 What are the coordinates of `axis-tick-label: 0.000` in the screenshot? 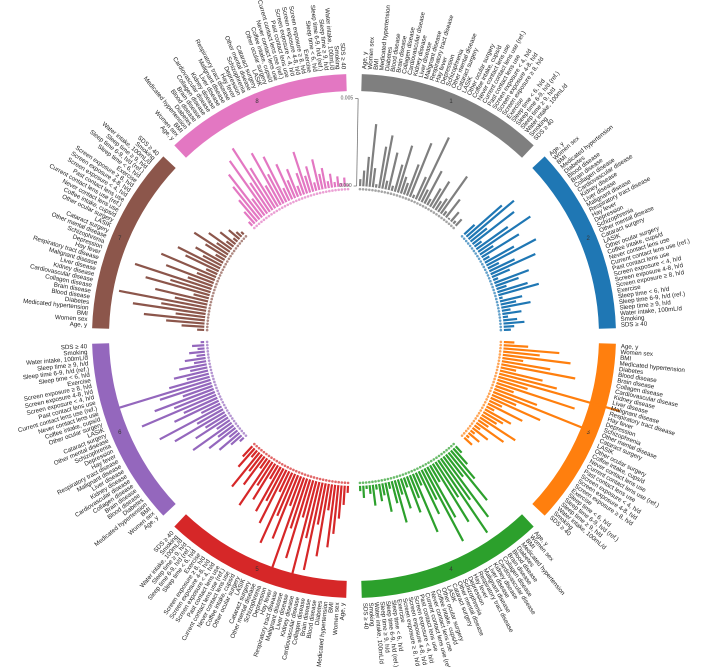 It's located at (345, 186).